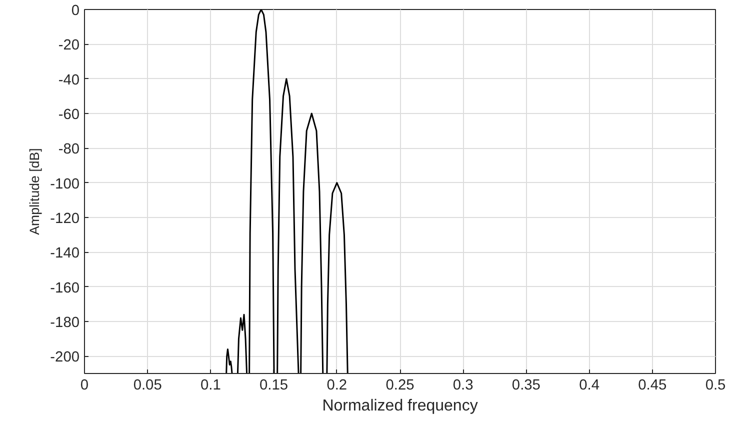 This screenshot has height=421, width=729. I want to click on x-tick-label: 0.2, so click(337, 386).